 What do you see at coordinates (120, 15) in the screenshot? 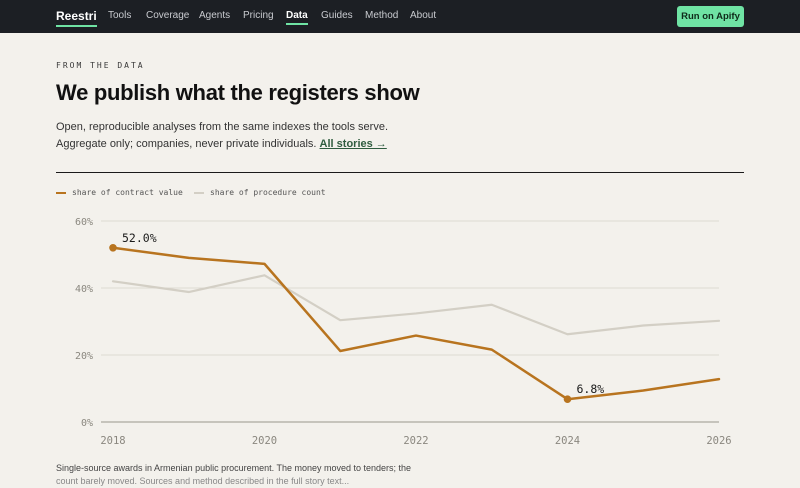
I see `nav-item-tools: Tools` at bounding box center [120, 15].